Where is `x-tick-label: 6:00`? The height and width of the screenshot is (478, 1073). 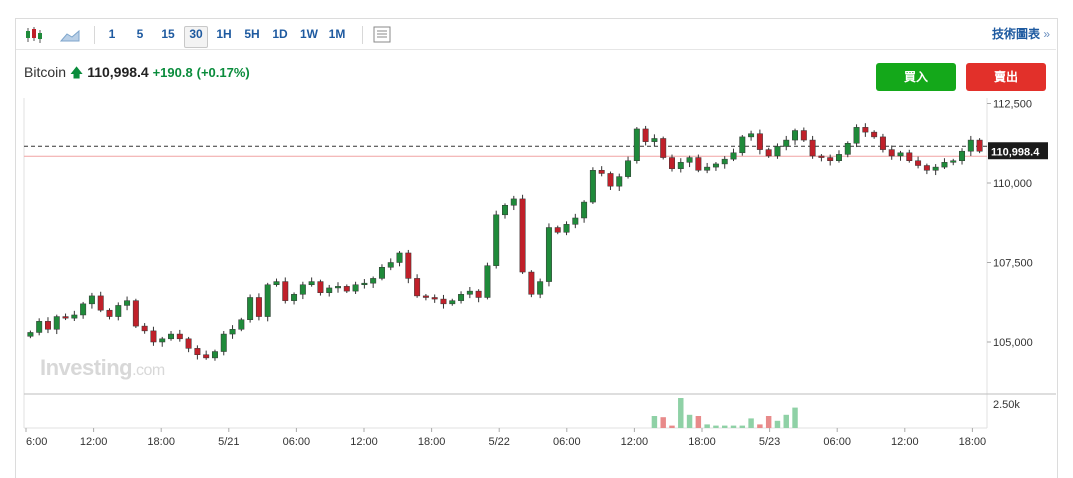 x-tick-label: 6:00 is located at coordinates (36, 442).